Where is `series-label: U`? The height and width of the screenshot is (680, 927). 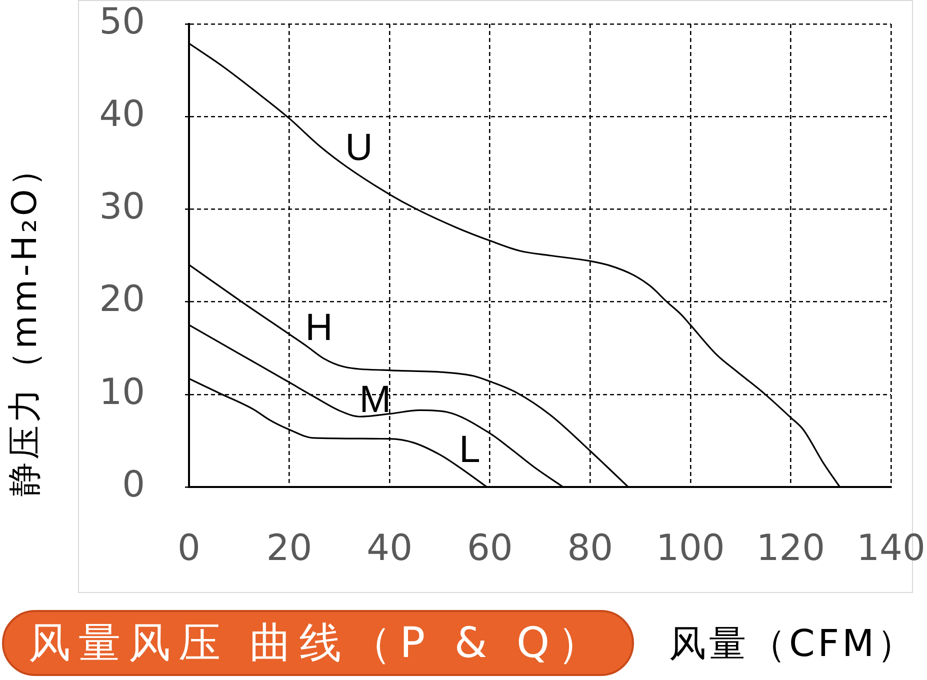
series-label: U is located at coordinates (359, 148).